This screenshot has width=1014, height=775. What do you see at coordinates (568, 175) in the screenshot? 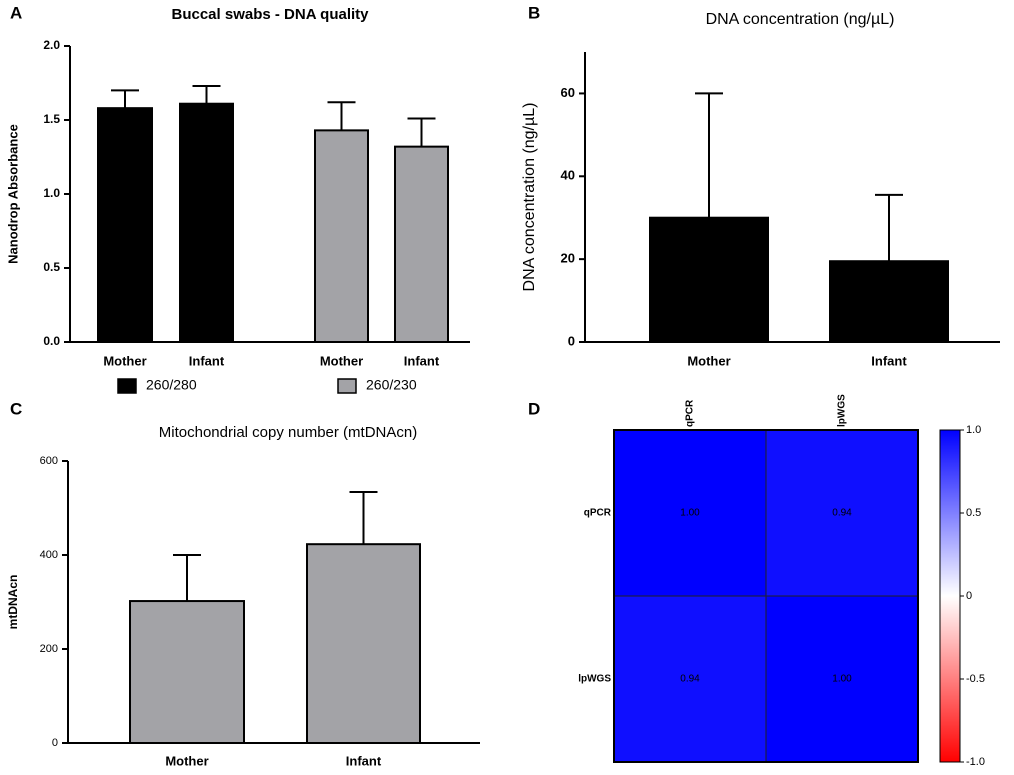
I see `y-tick-label: 40` at bounding box center [568, 175].